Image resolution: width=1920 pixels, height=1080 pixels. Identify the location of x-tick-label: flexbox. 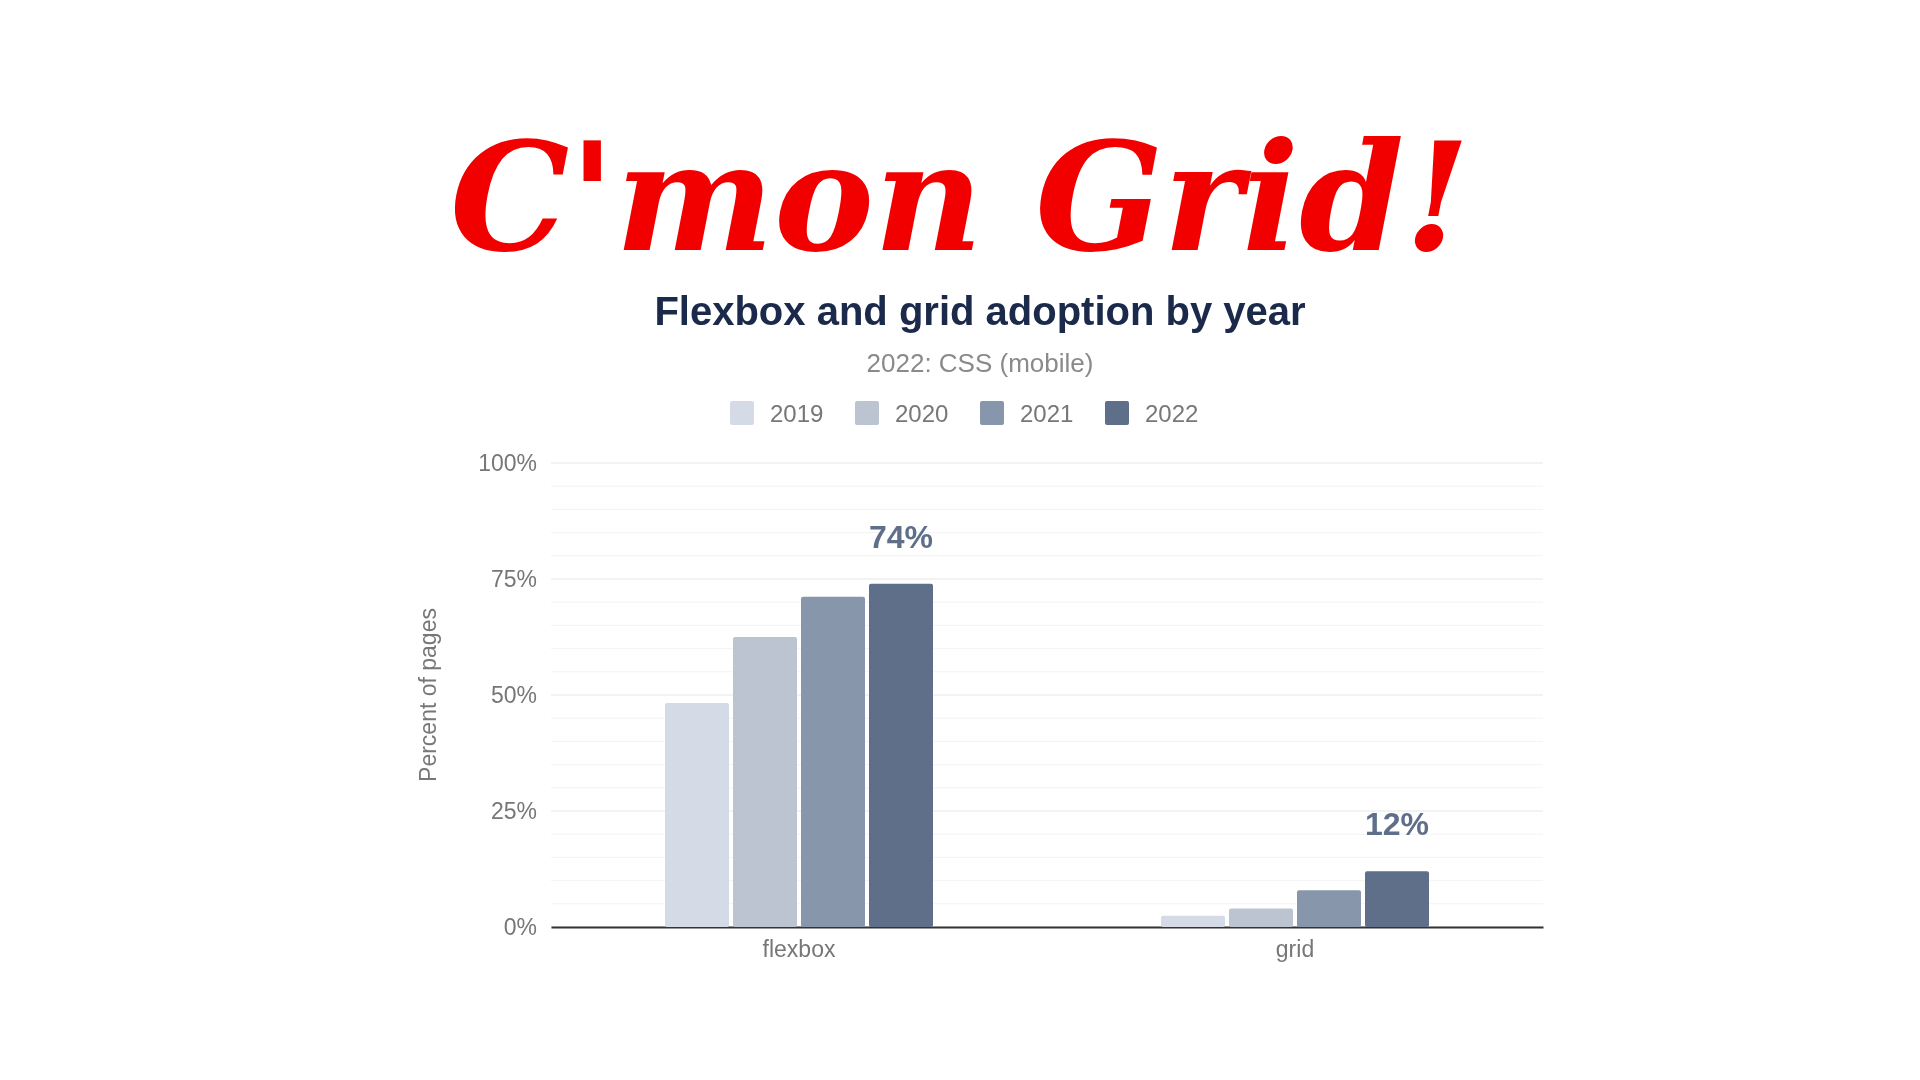
(799, 949).